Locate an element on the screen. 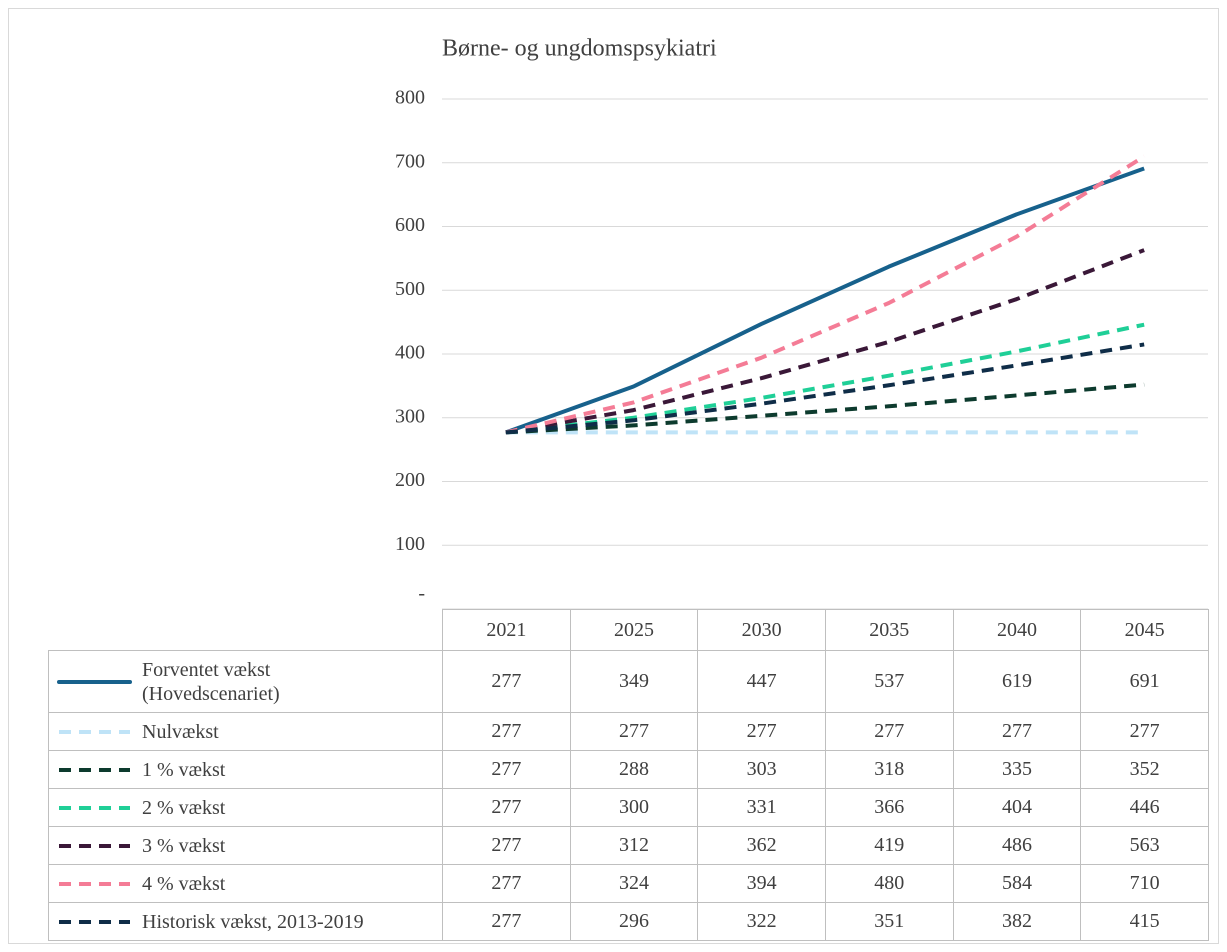  legend-cell: 4 % vækst is located at coordinates (245, 883).